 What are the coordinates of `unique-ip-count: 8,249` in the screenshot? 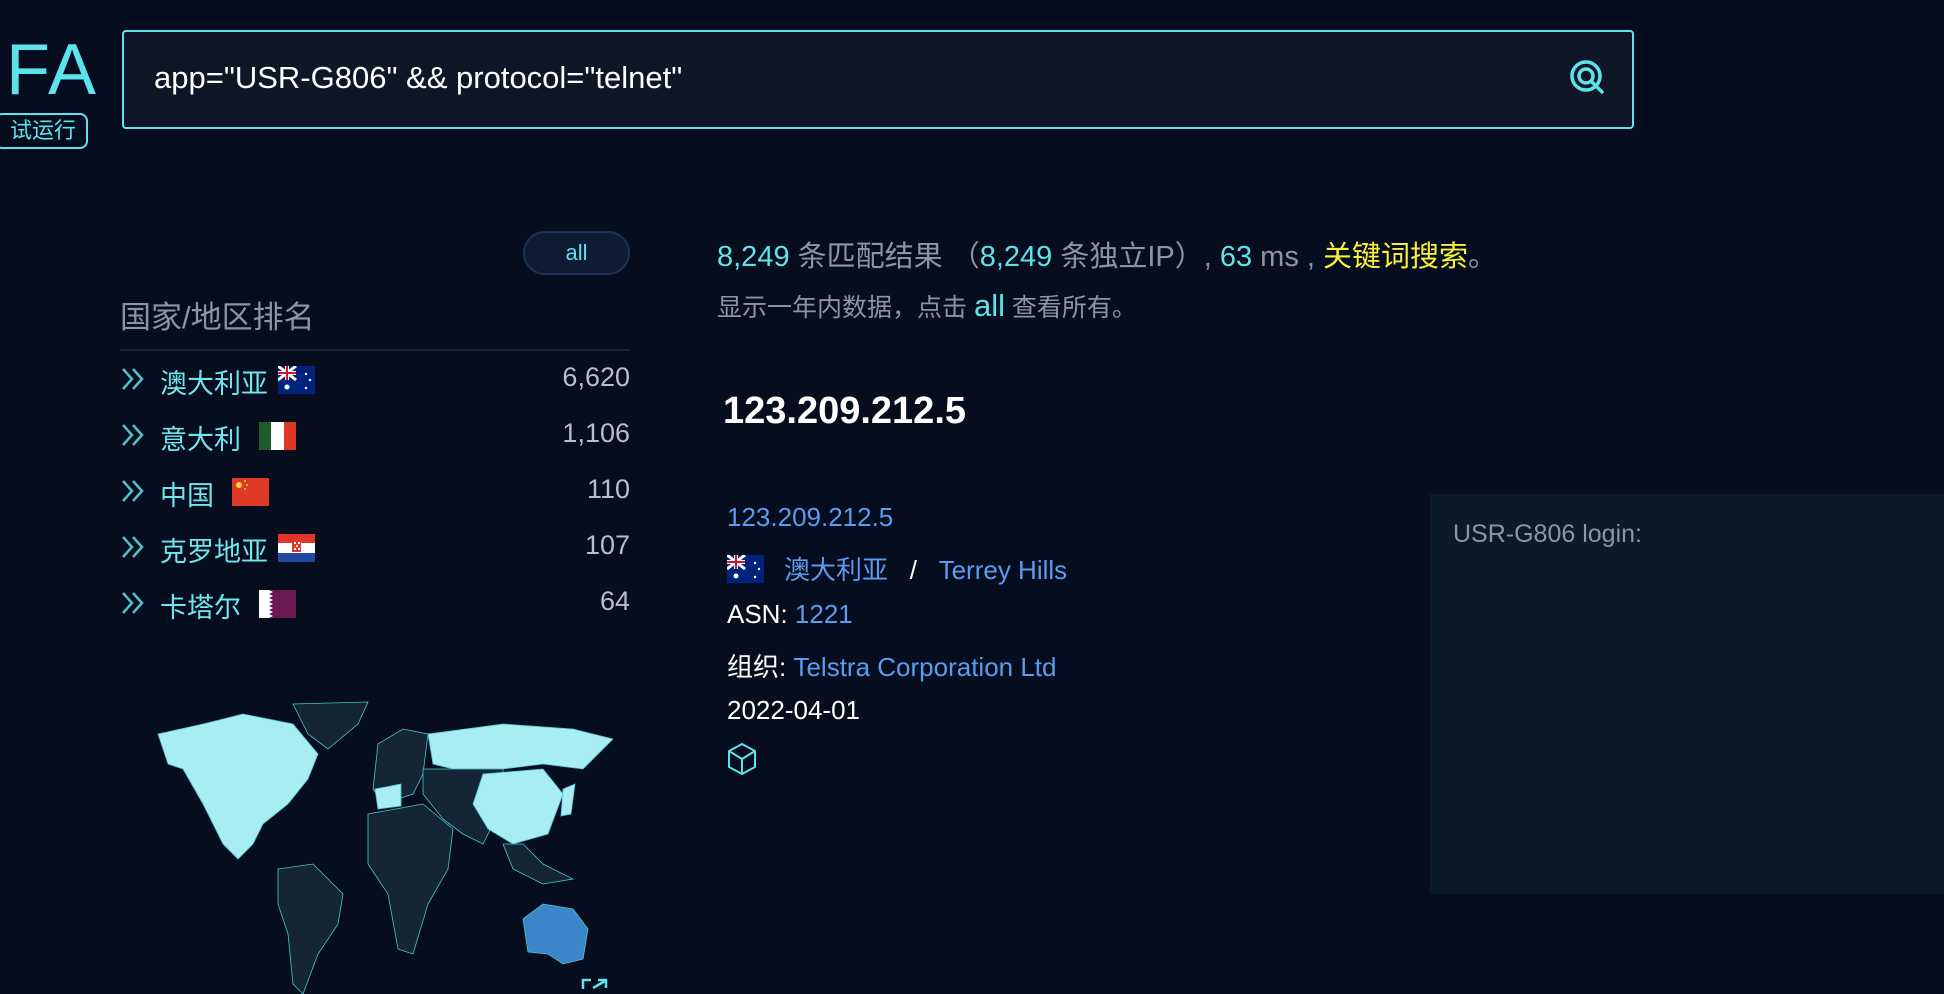 It's located at (1016, 257).